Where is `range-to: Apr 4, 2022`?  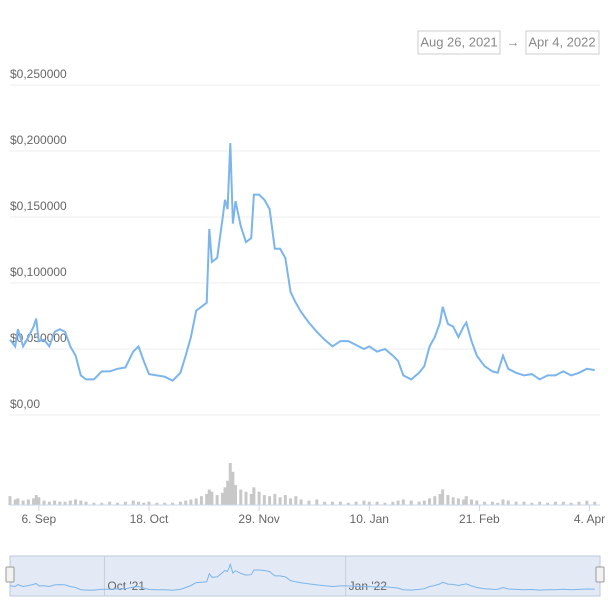 range-to: Apr 4, 2022 is located at coordinates (561, 41).